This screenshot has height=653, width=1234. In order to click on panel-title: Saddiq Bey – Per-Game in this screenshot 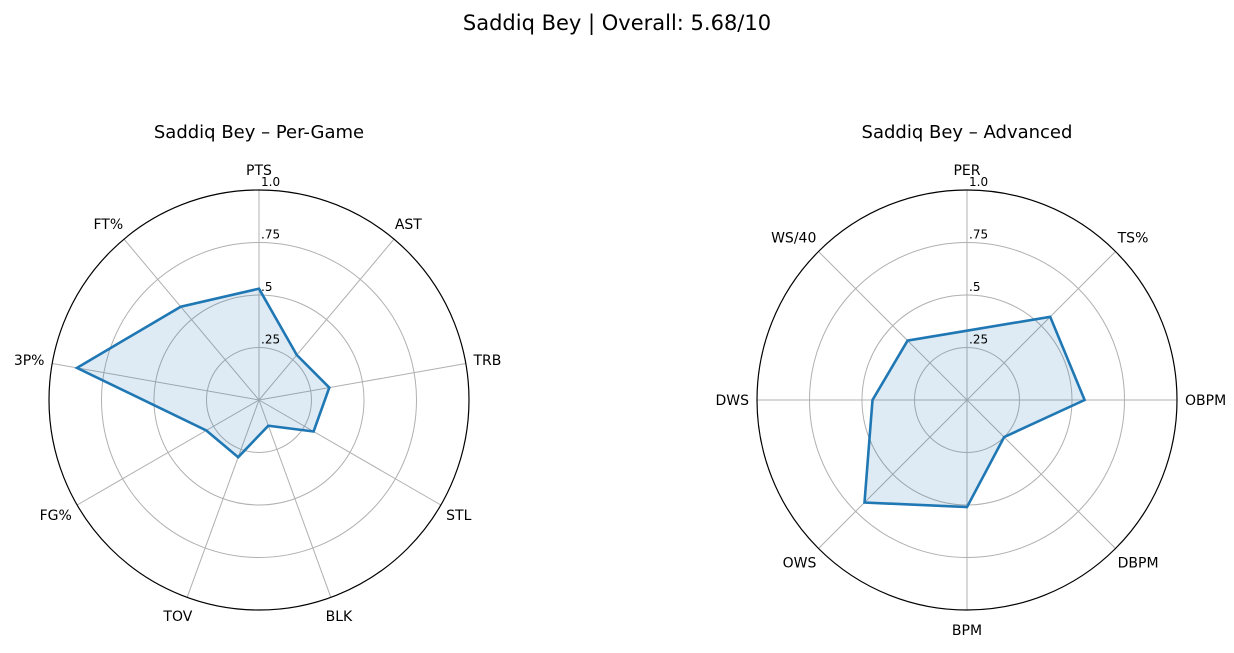, I will do `click(259, 132)`.